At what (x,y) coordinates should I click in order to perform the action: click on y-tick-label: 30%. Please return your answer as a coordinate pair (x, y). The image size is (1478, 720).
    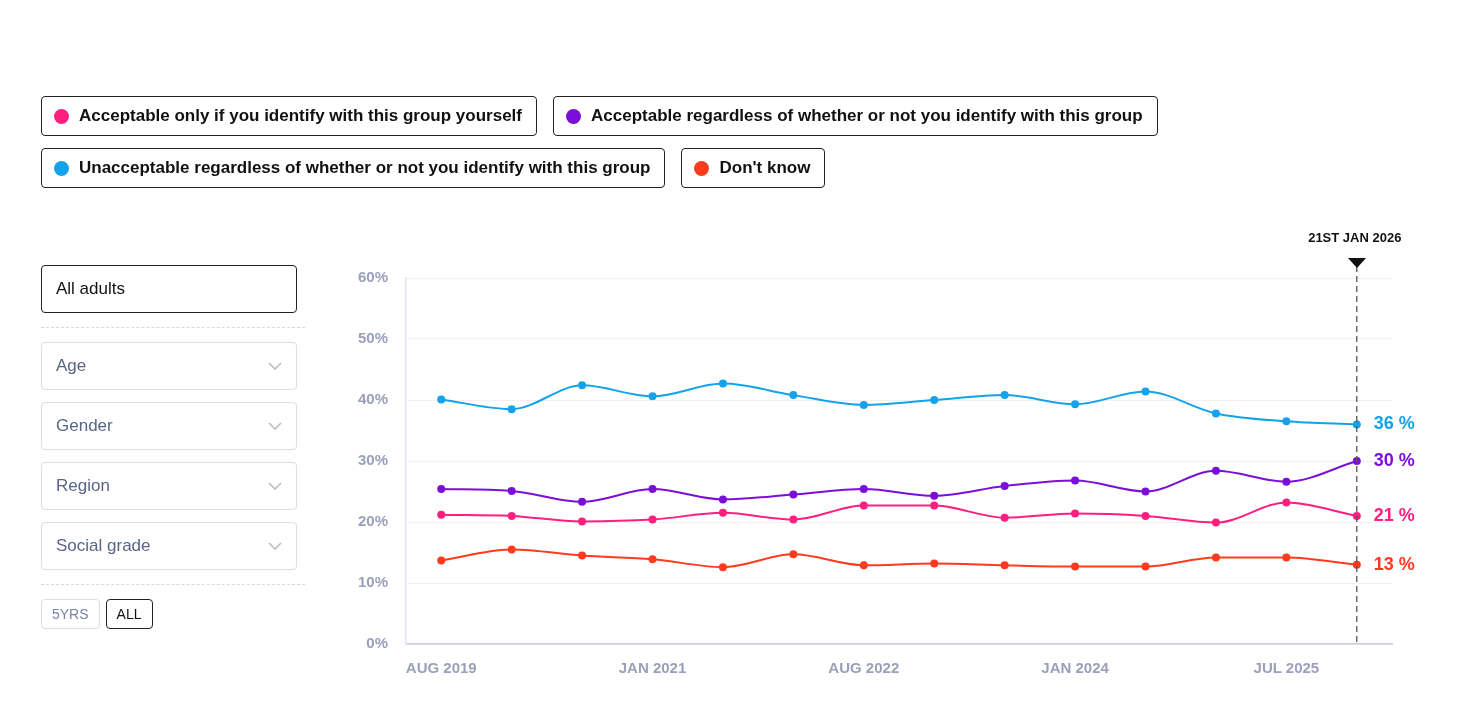
    Looking at the image, I should click on (373, 460).